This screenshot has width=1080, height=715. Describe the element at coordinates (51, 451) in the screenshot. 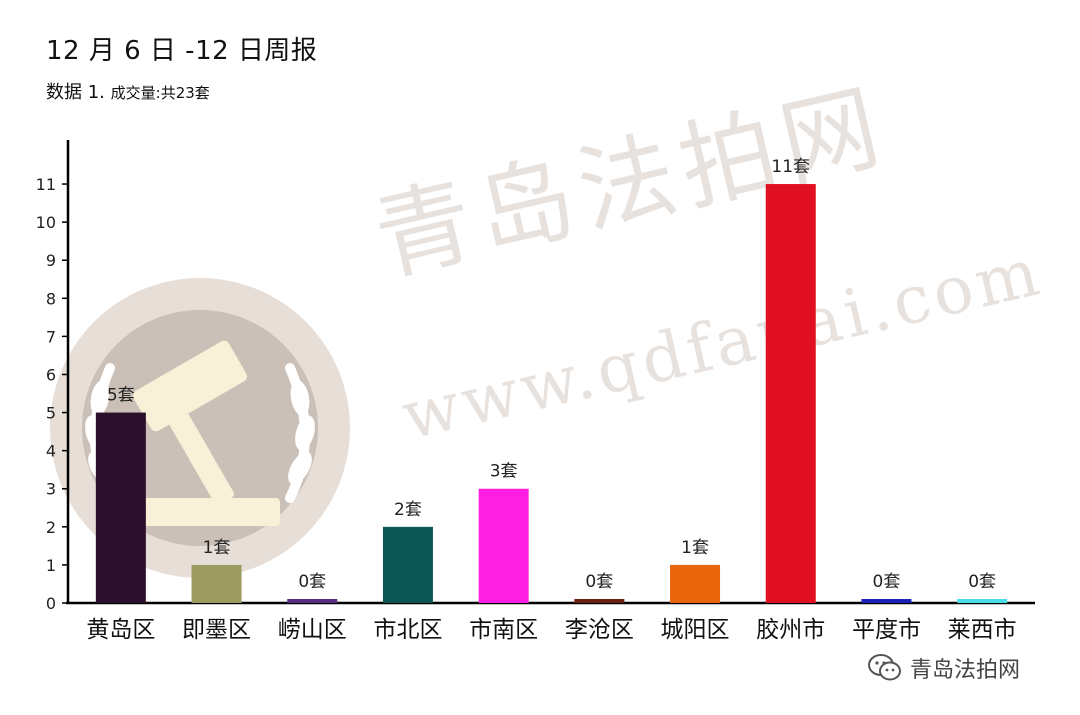

I see `y-tick-label: 4` at that location.